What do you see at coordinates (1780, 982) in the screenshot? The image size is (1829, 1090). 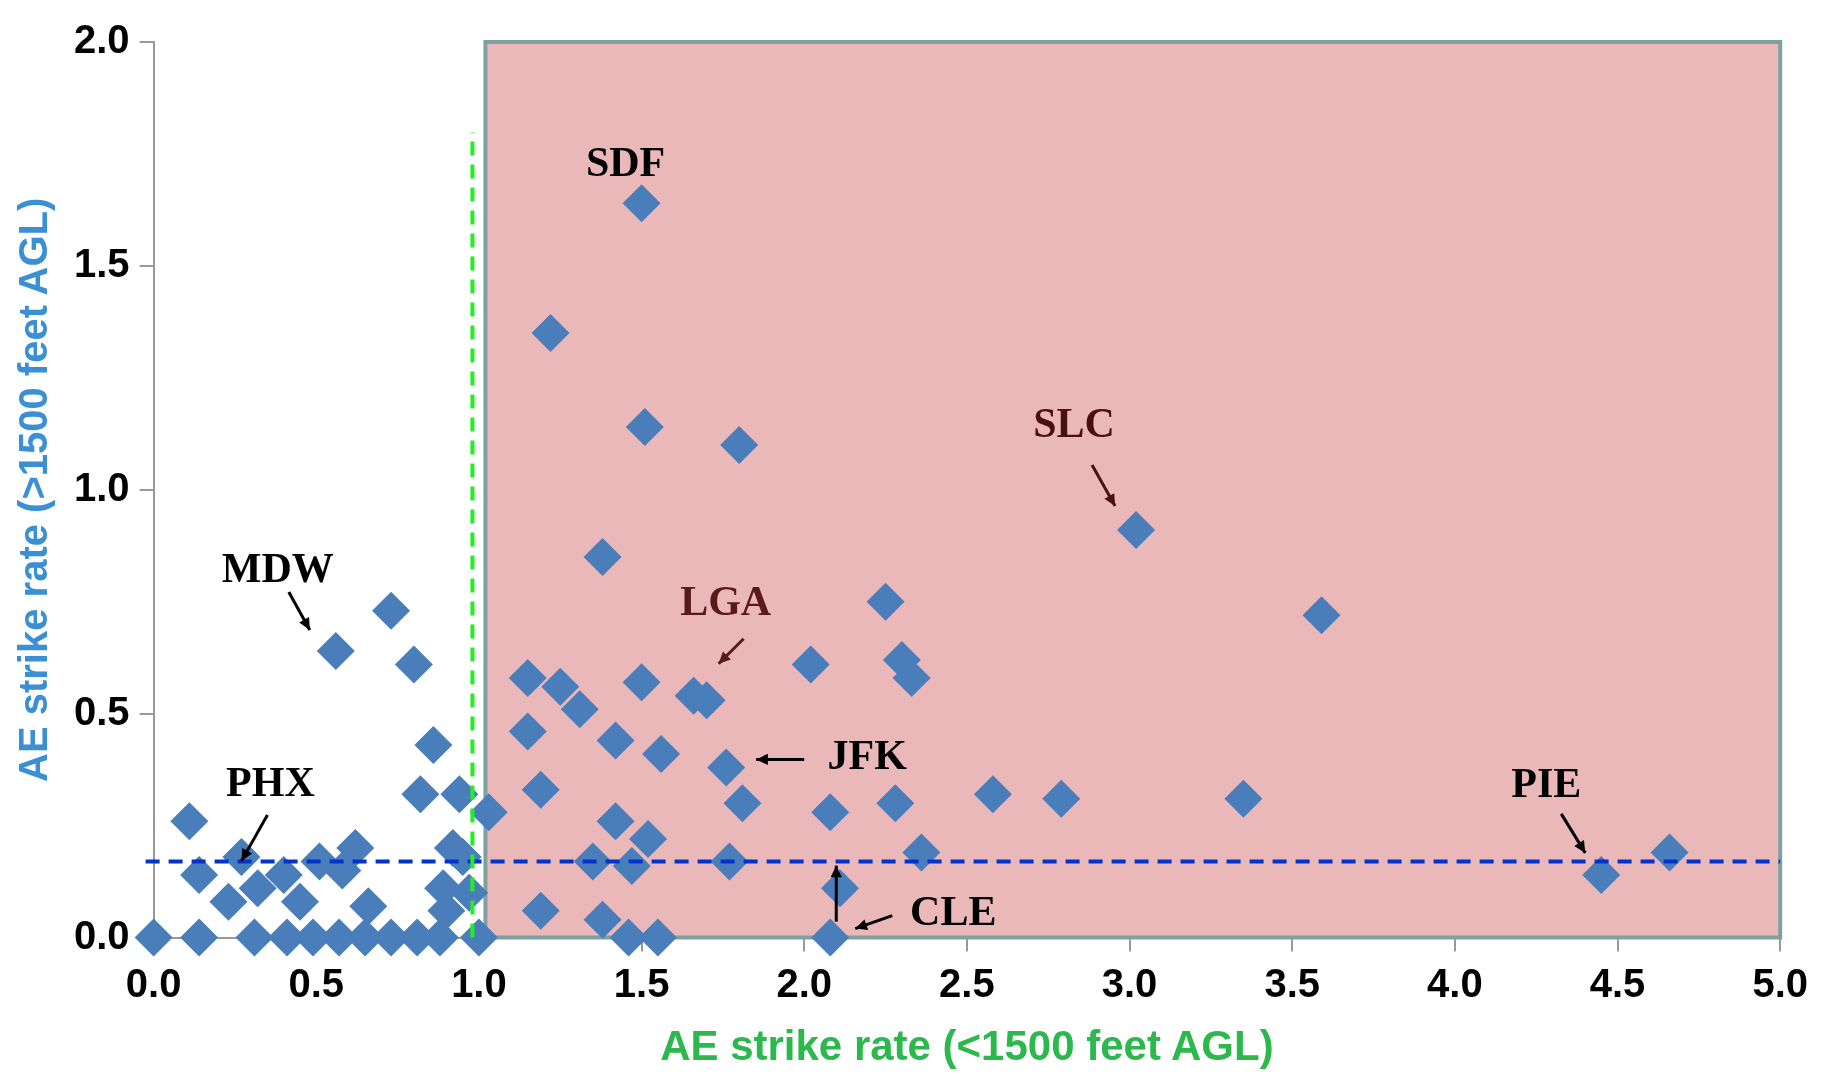 I see `x-tick-label: 5.0` at bounding box center [1780, 982].